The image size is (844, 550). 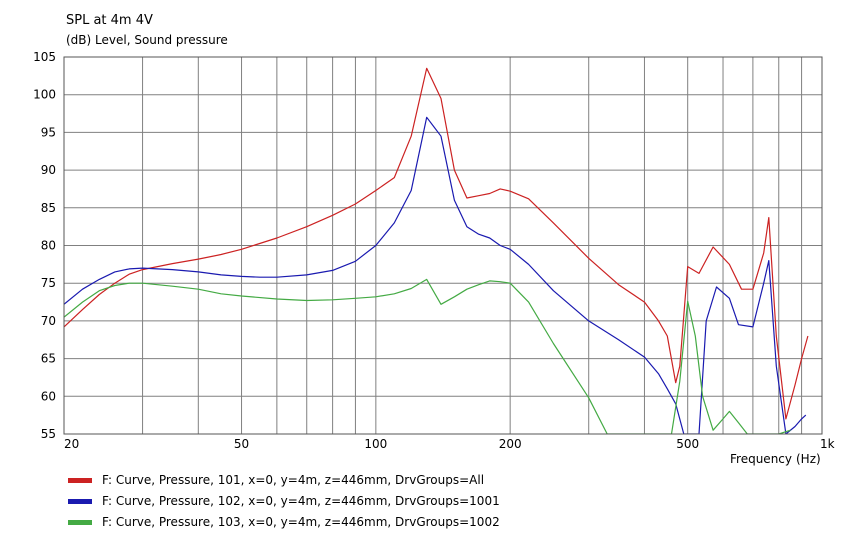 I want to click on y-tick-label: 65, so click(x=48, y=359).